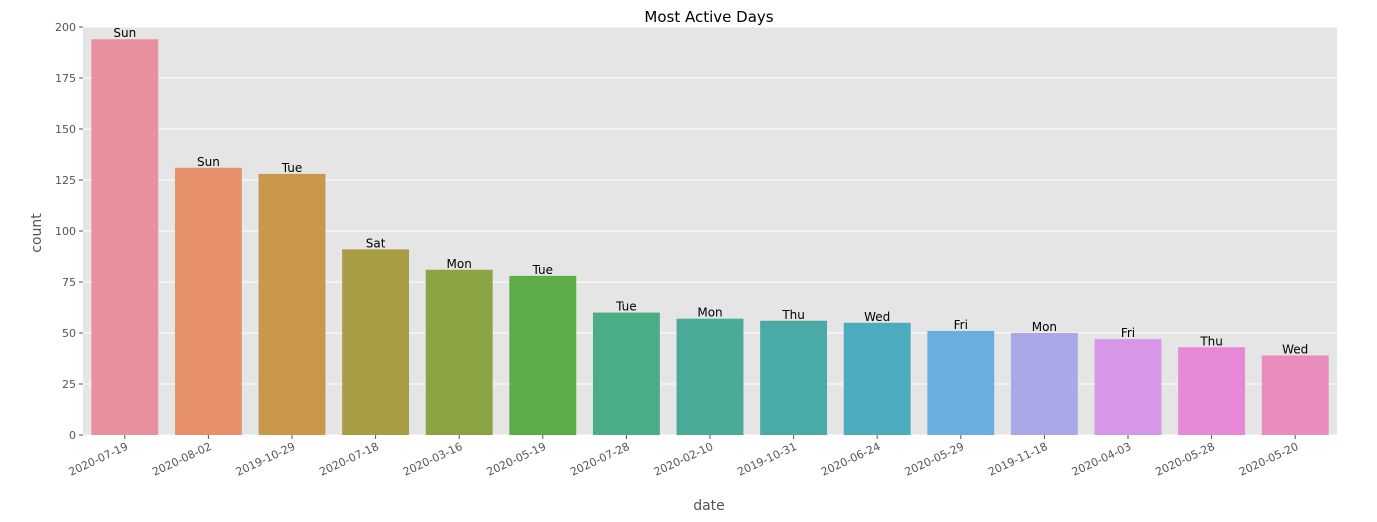 The height and width of the screenshot is (522, 1377). Describe the element at coordinates (709, 506) in the screenshot. I see `x-axis-label: date` at that location.